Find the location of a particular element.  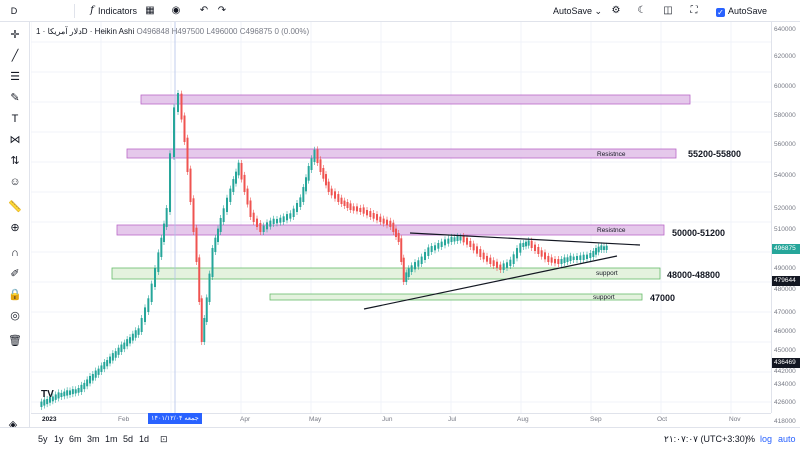

date-range-icon: ⊡ is located at coordinates (164, 439).